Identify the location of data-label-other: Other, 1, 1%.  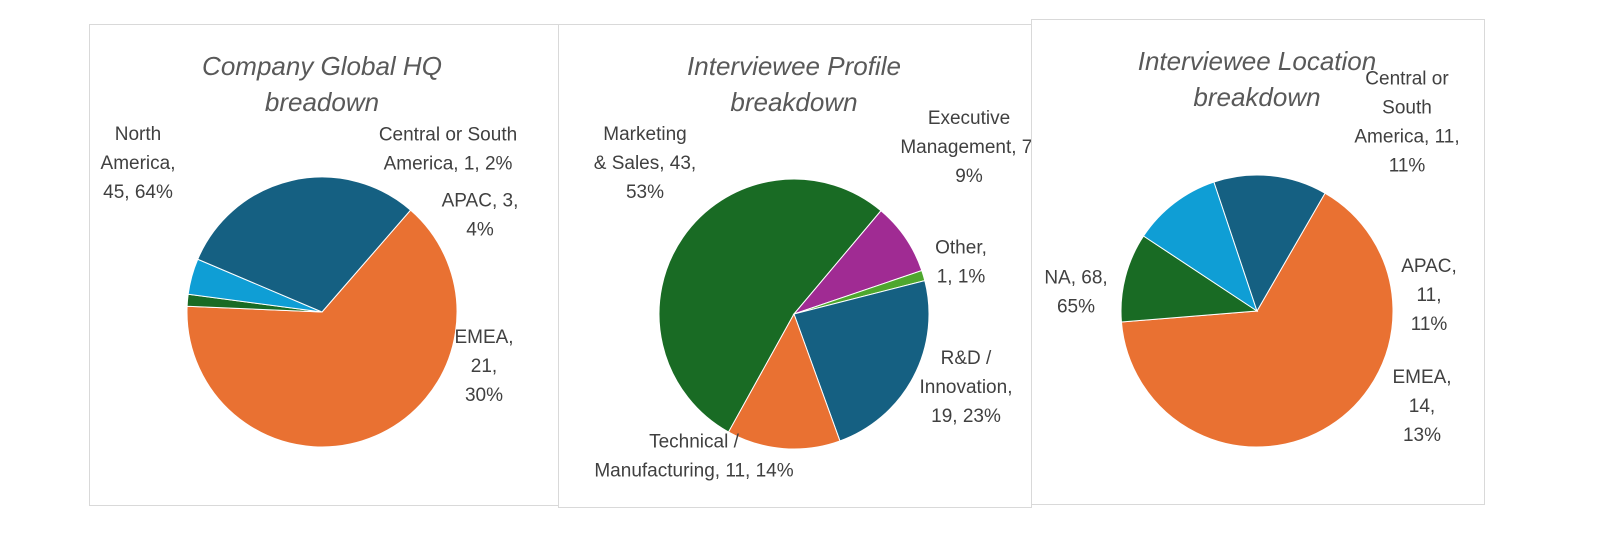
(961, 263).